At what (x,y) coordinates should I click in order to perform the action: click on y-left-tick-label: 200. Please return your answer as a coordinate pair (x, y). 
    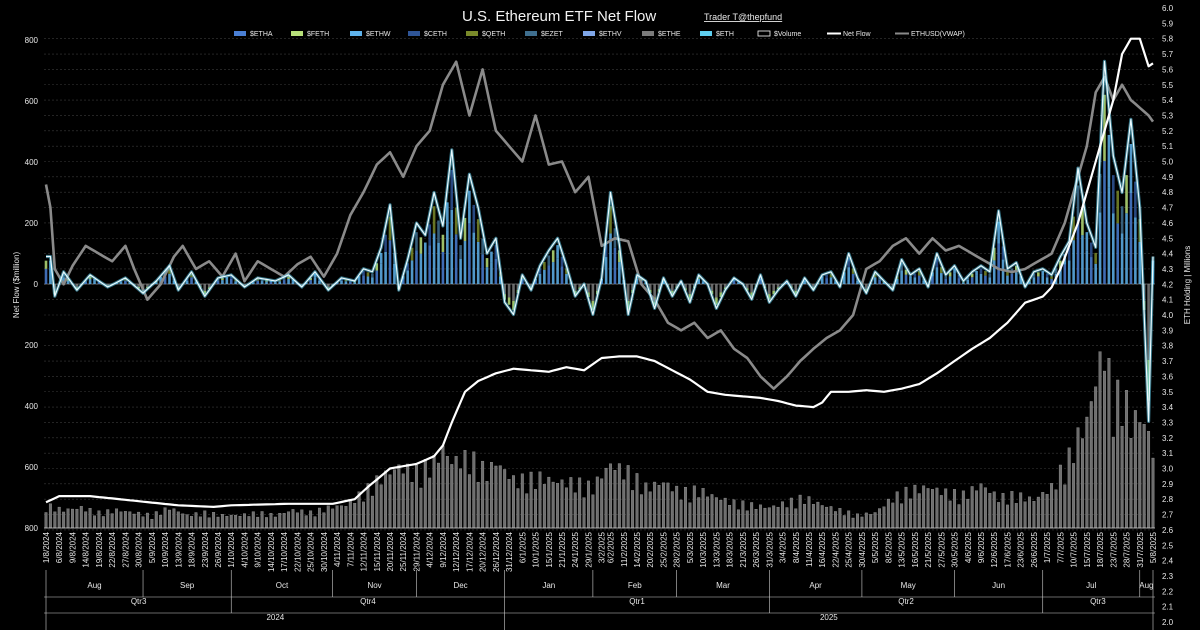
    Looking at the image, I should click on (32, 223).